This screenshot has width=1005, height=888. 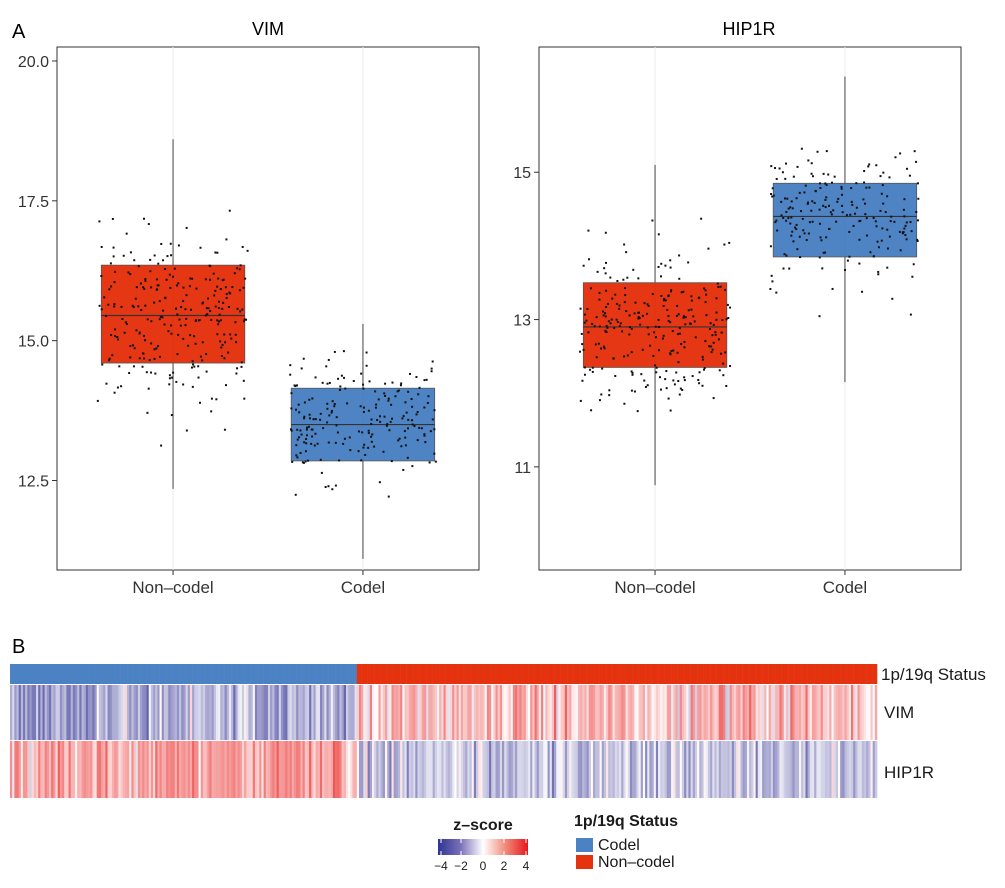 I want to click on zscore-legend: z–score −4 −2 0 2 4, so click(x=482, y=845).